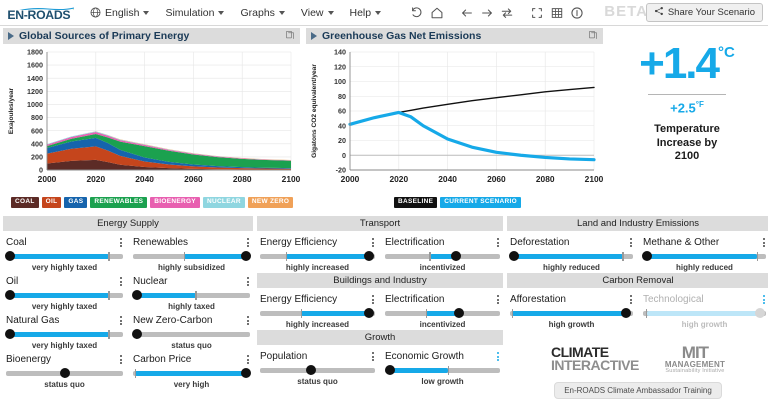 This screenshot has height=414, width=768. I want to click on slider-renewables: Renewables highly subsidized, so click(191, 253).